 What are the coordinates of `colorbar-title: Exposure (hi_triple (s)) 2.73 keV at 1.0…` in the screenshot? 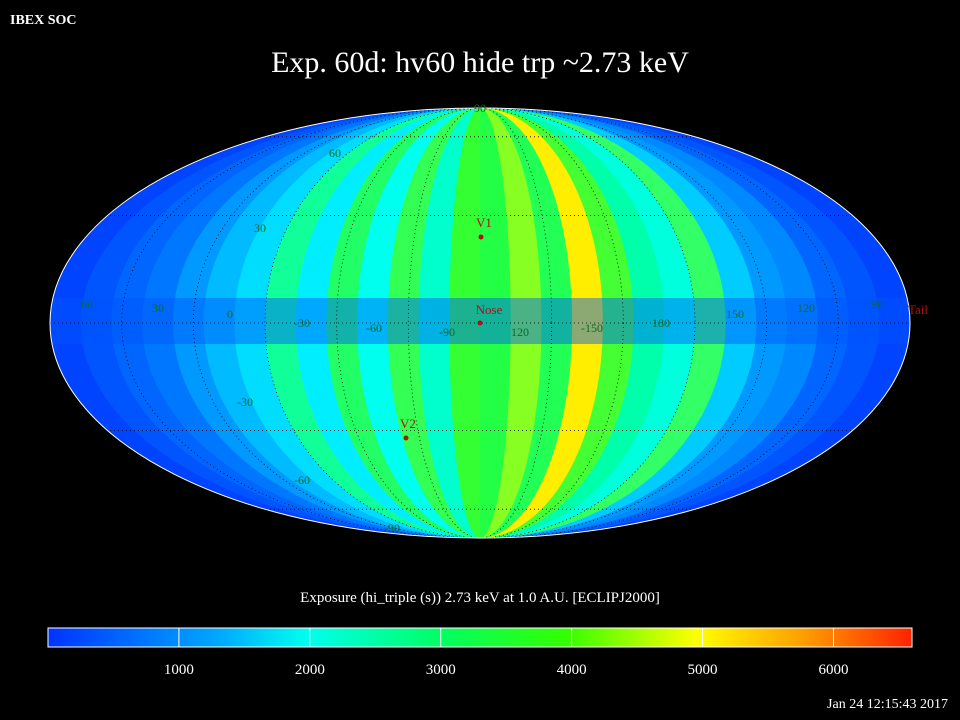 It's located at (480, 598).